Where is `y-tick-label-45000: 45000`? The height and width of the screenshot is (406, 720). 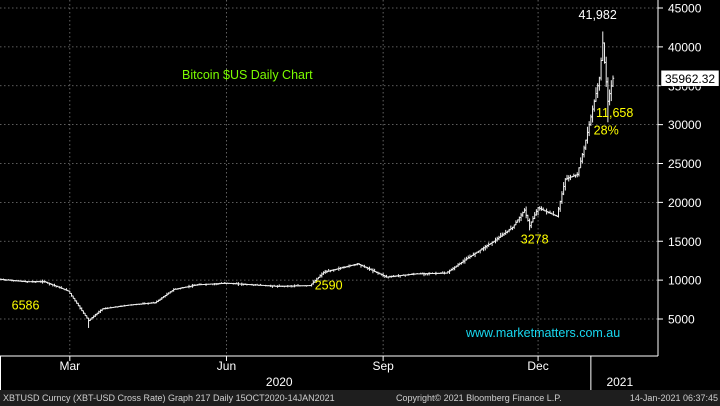
y-tick-label-45000: 45000 is located at coordinates (685, 9).